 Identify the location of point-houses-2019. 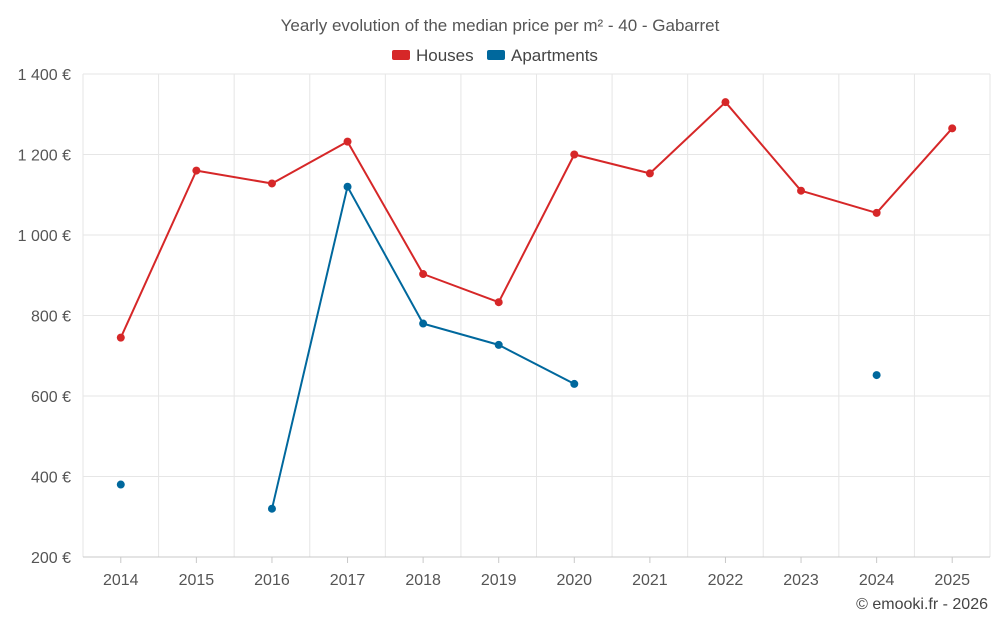
(498, 302).